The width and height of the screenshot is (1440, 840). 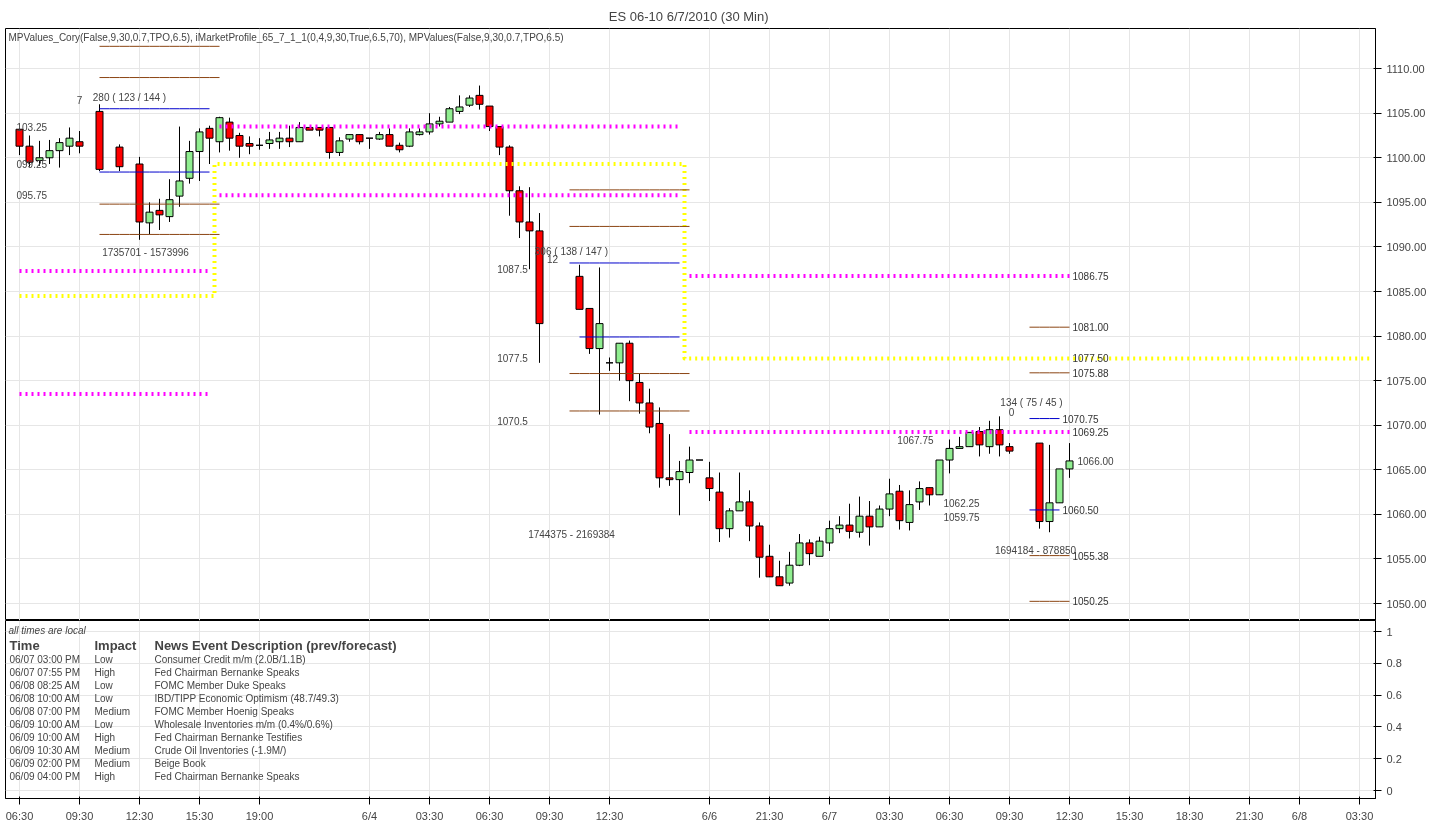 What do you see at coordinates (228, 737) in the screenshot?
I see `annotation: Fed Chairman Bernanke Testifies` at bounding box center [228, 737].